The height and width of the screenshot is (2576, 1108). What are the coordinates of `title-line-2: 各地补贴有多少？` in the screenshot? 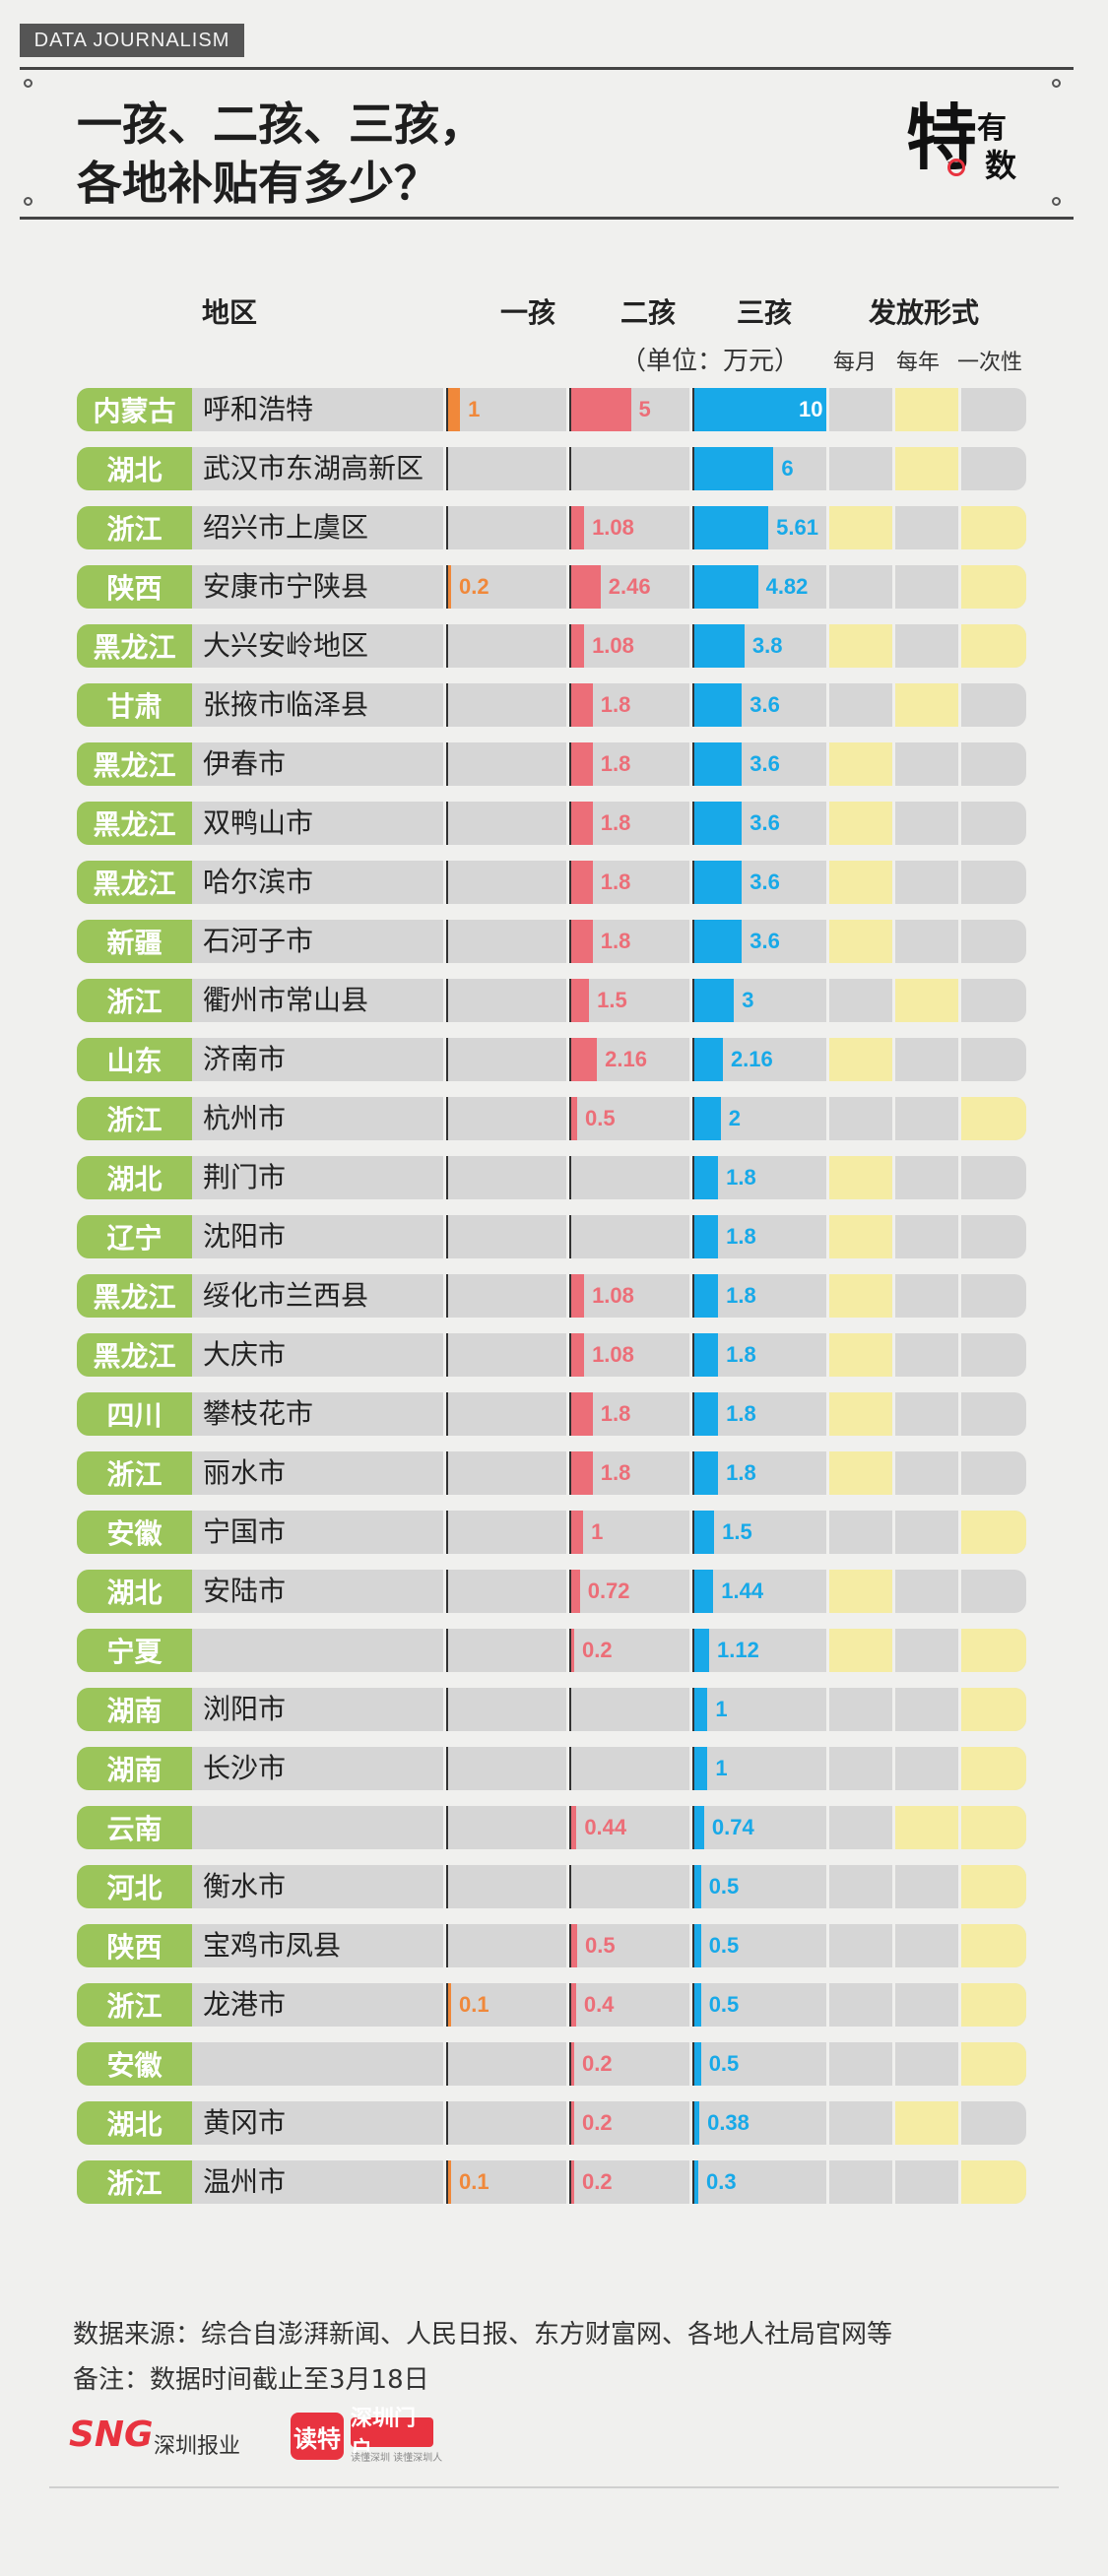 It's located at (258, 183).